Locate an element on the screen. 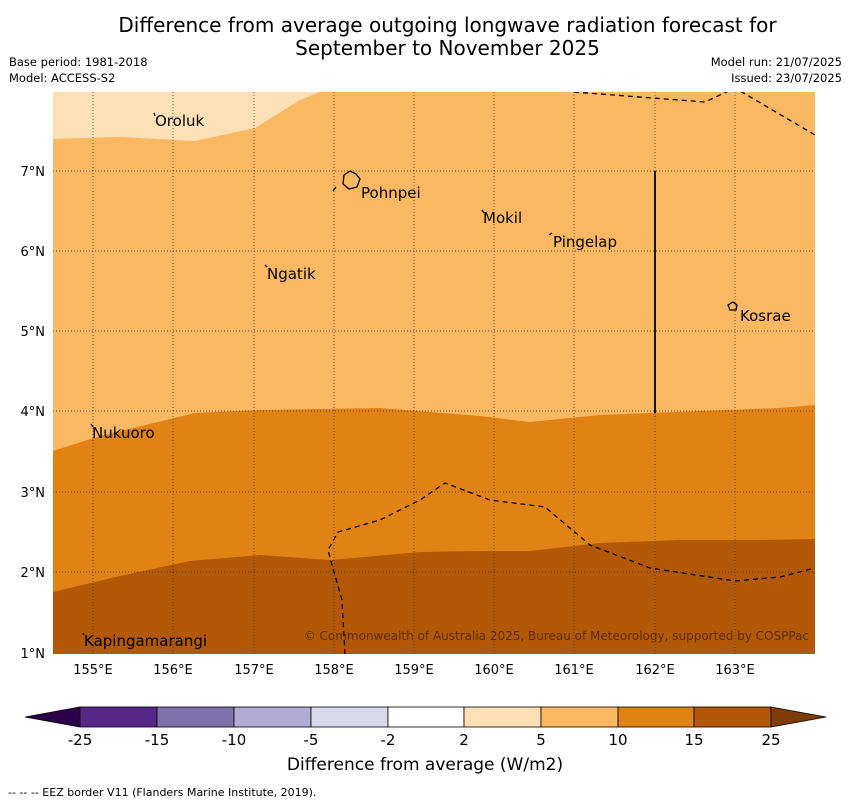 The height and width of the screenshot is (804, 850). lon-label: 160°E is located at coordinates (494, 670).